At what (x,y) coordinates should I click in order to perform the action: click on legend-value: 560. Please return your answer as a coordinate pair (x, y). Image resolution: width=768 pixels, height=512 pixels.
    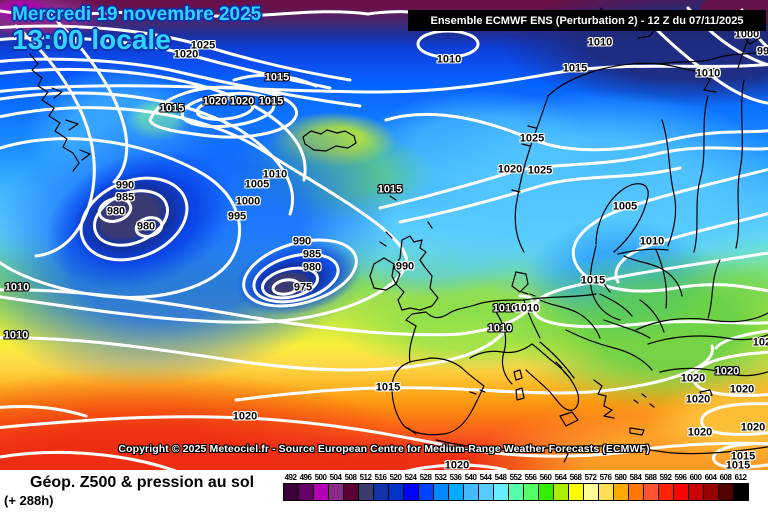
    Looking at the image, I should click on (545, 477).